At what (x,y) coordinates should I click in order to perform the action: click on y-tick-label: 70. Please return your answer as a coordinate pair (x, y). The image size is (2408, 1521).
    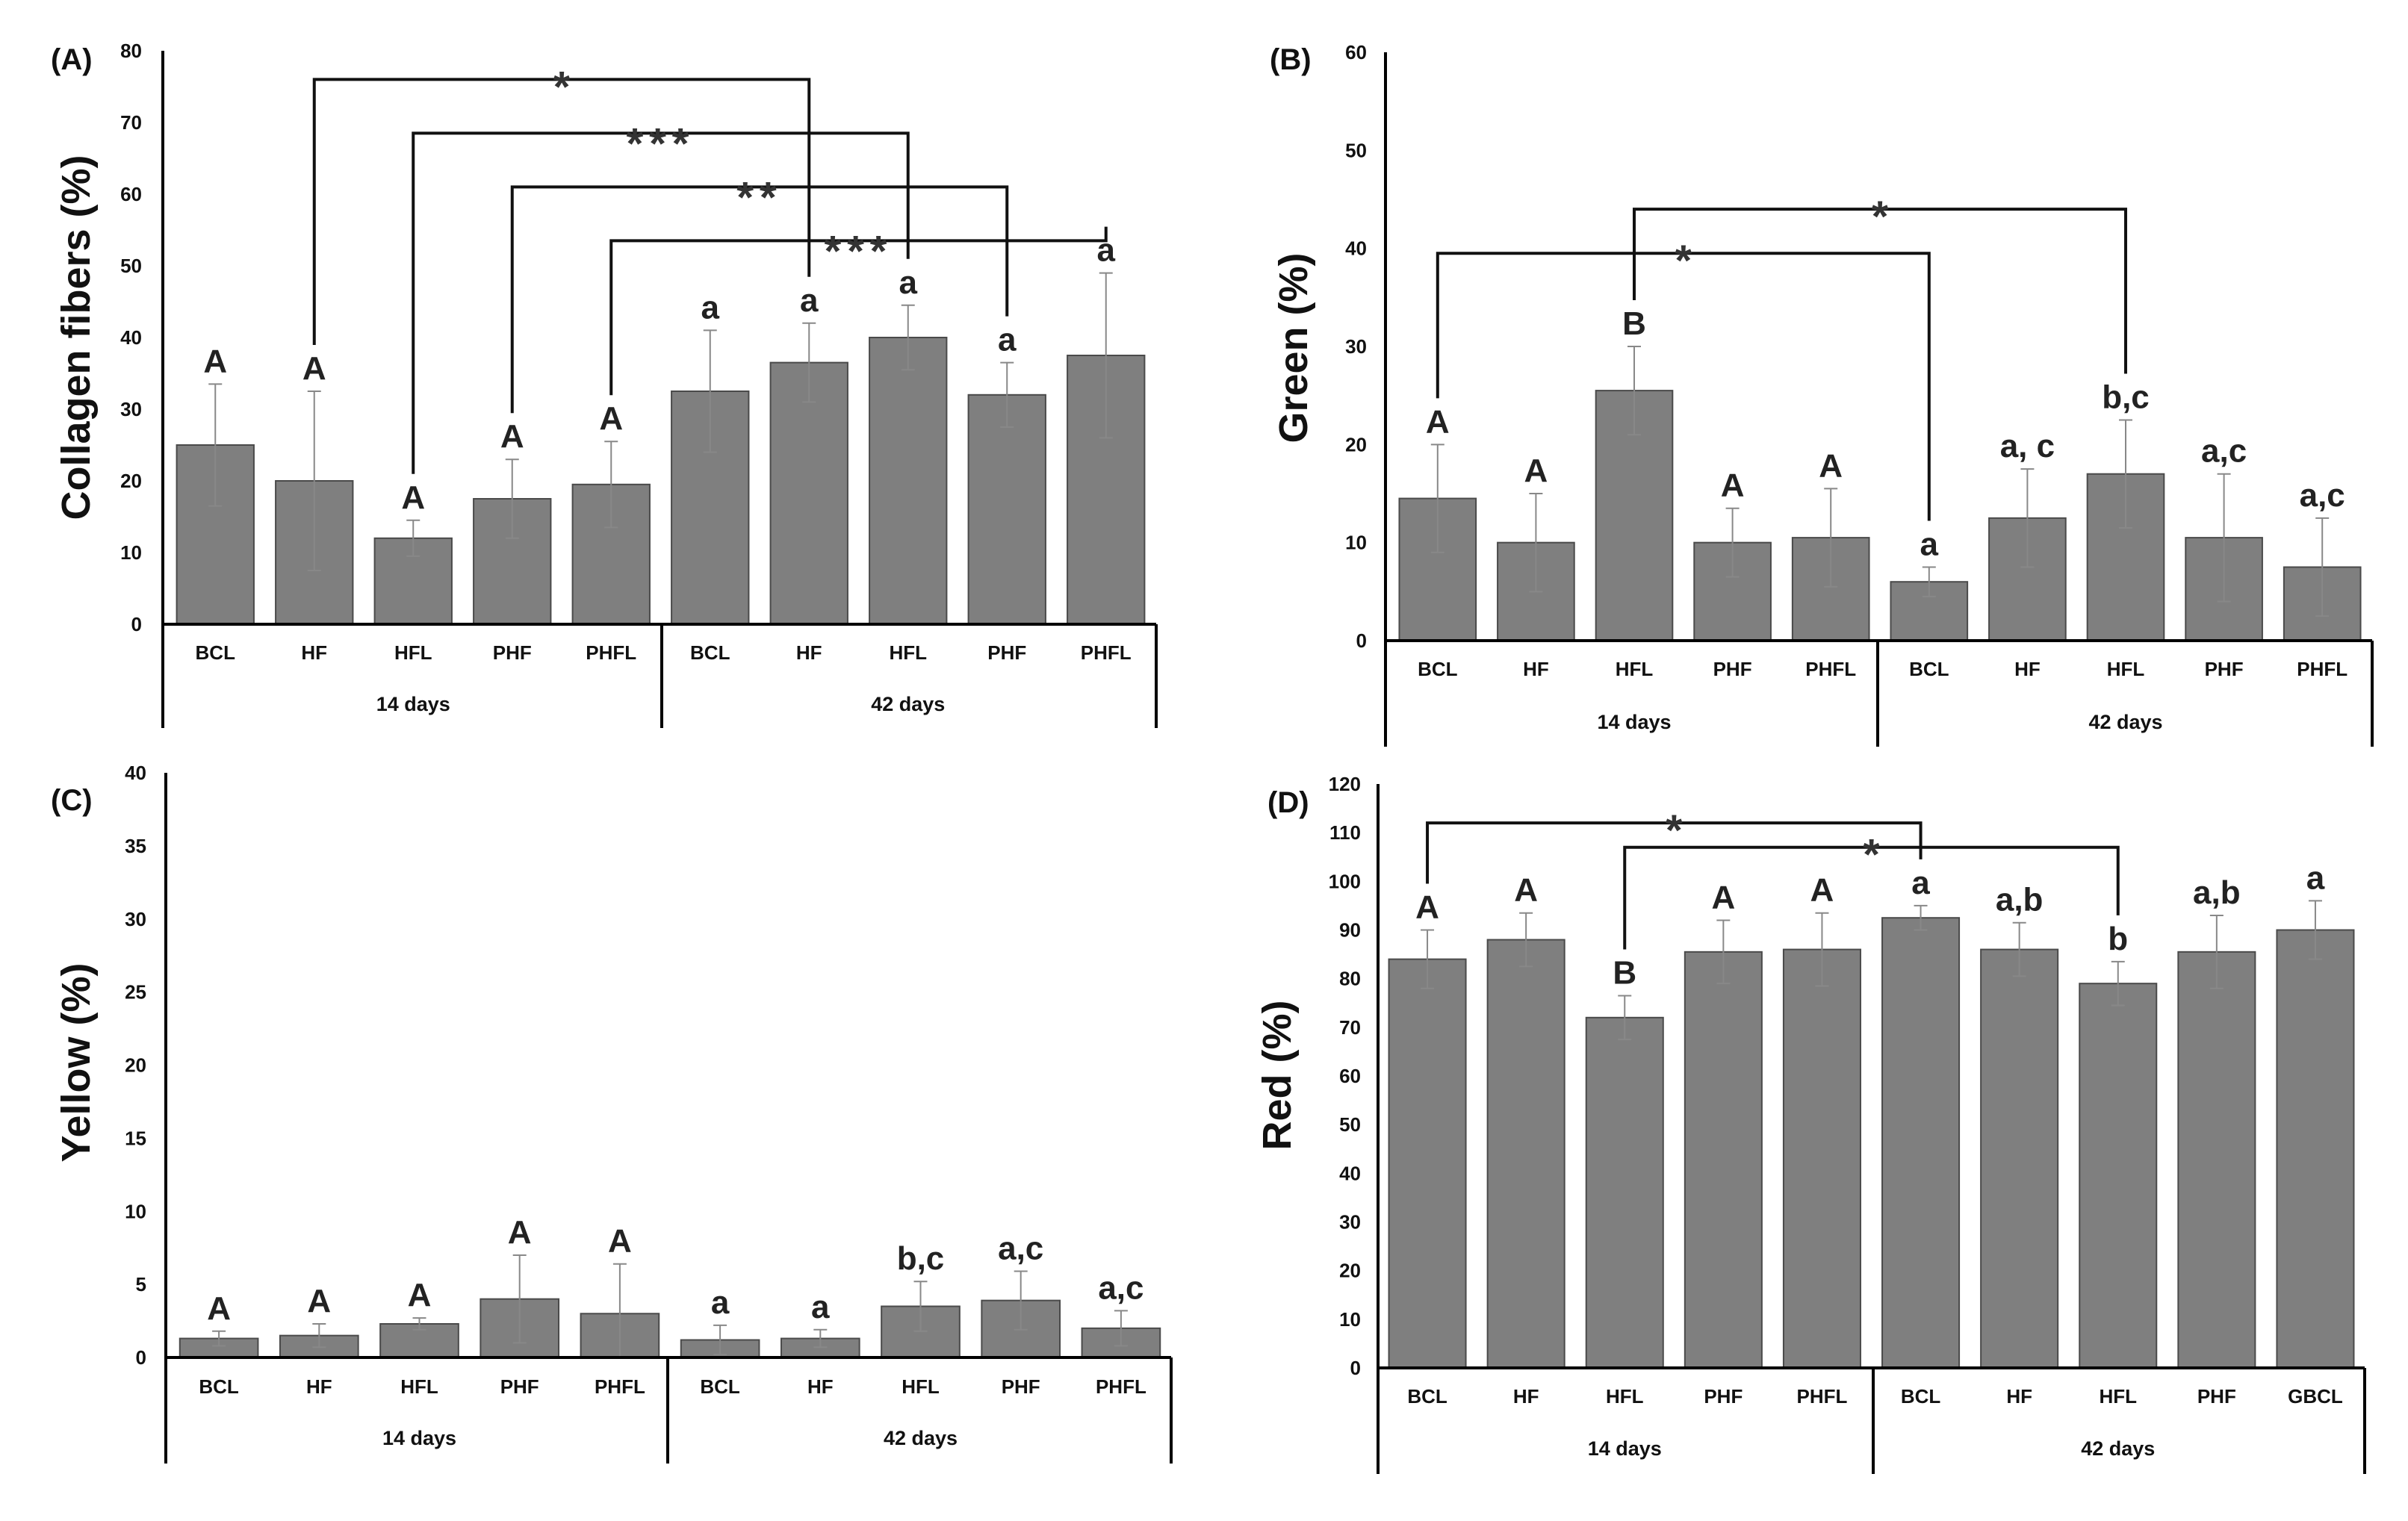
    Looking at the image, I should click on (131, 122).